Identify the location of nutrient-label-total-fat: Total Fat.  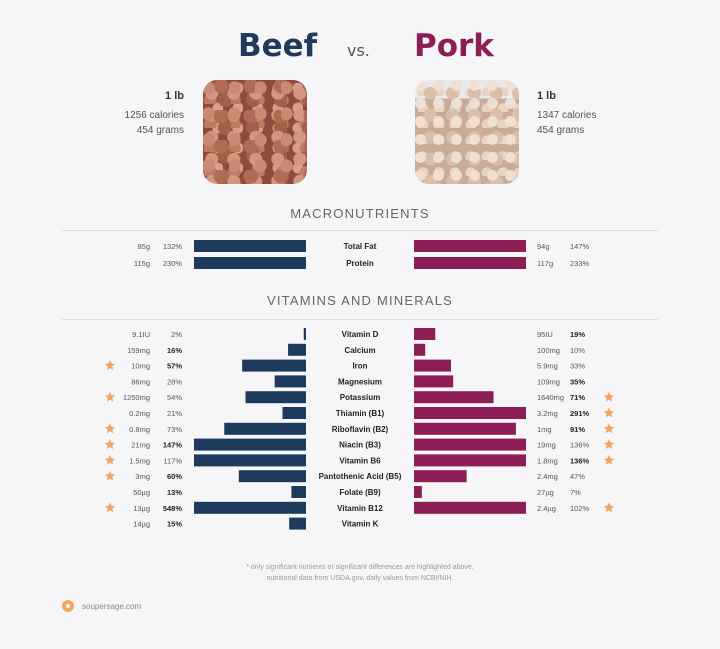
(360, 246).